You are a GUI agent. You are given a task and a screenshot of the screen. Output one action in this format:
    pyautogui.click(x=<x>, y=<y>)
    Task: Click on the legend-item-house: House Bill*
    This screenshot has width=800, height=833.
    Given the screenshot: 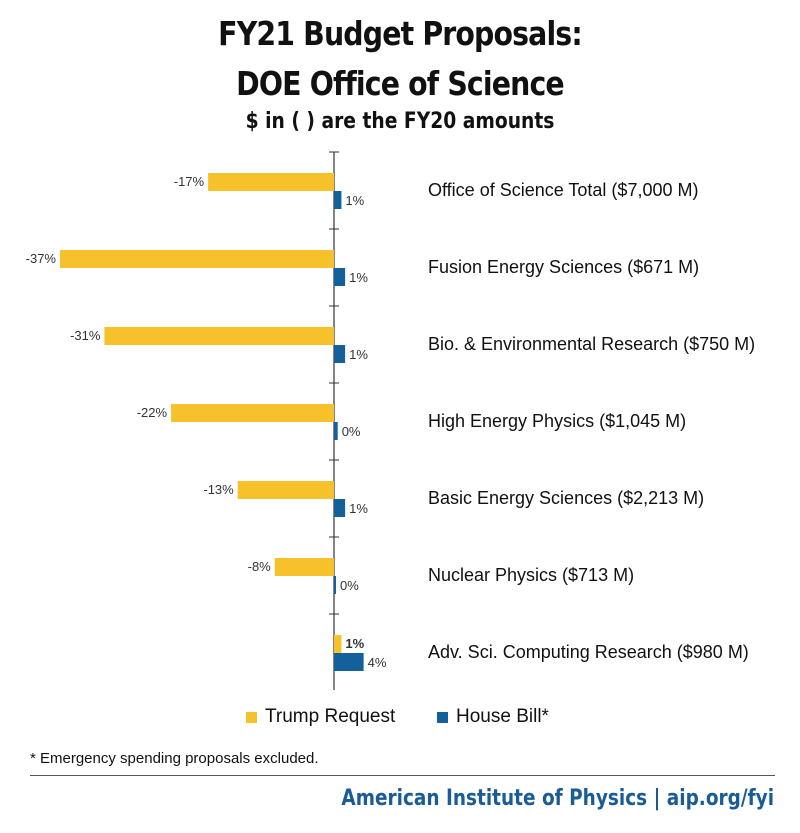 What is the action you would take?
    pyautogui.click(x=493, y=717)
    